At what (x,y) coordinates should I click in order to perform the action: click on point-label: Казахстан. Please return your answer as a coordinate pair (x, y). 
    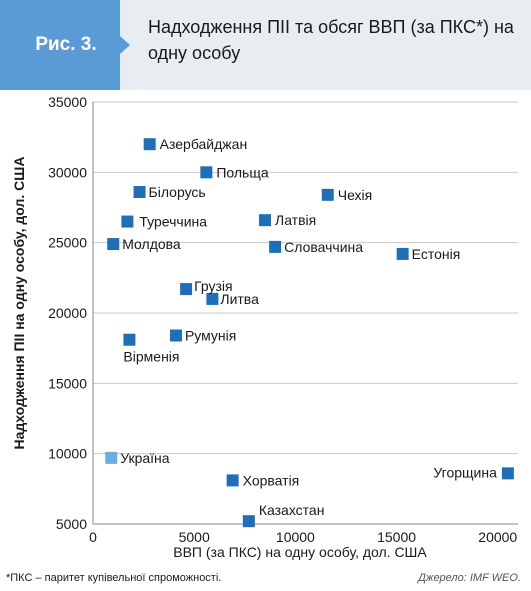
    Looking at the image, I should click on (292, 510).